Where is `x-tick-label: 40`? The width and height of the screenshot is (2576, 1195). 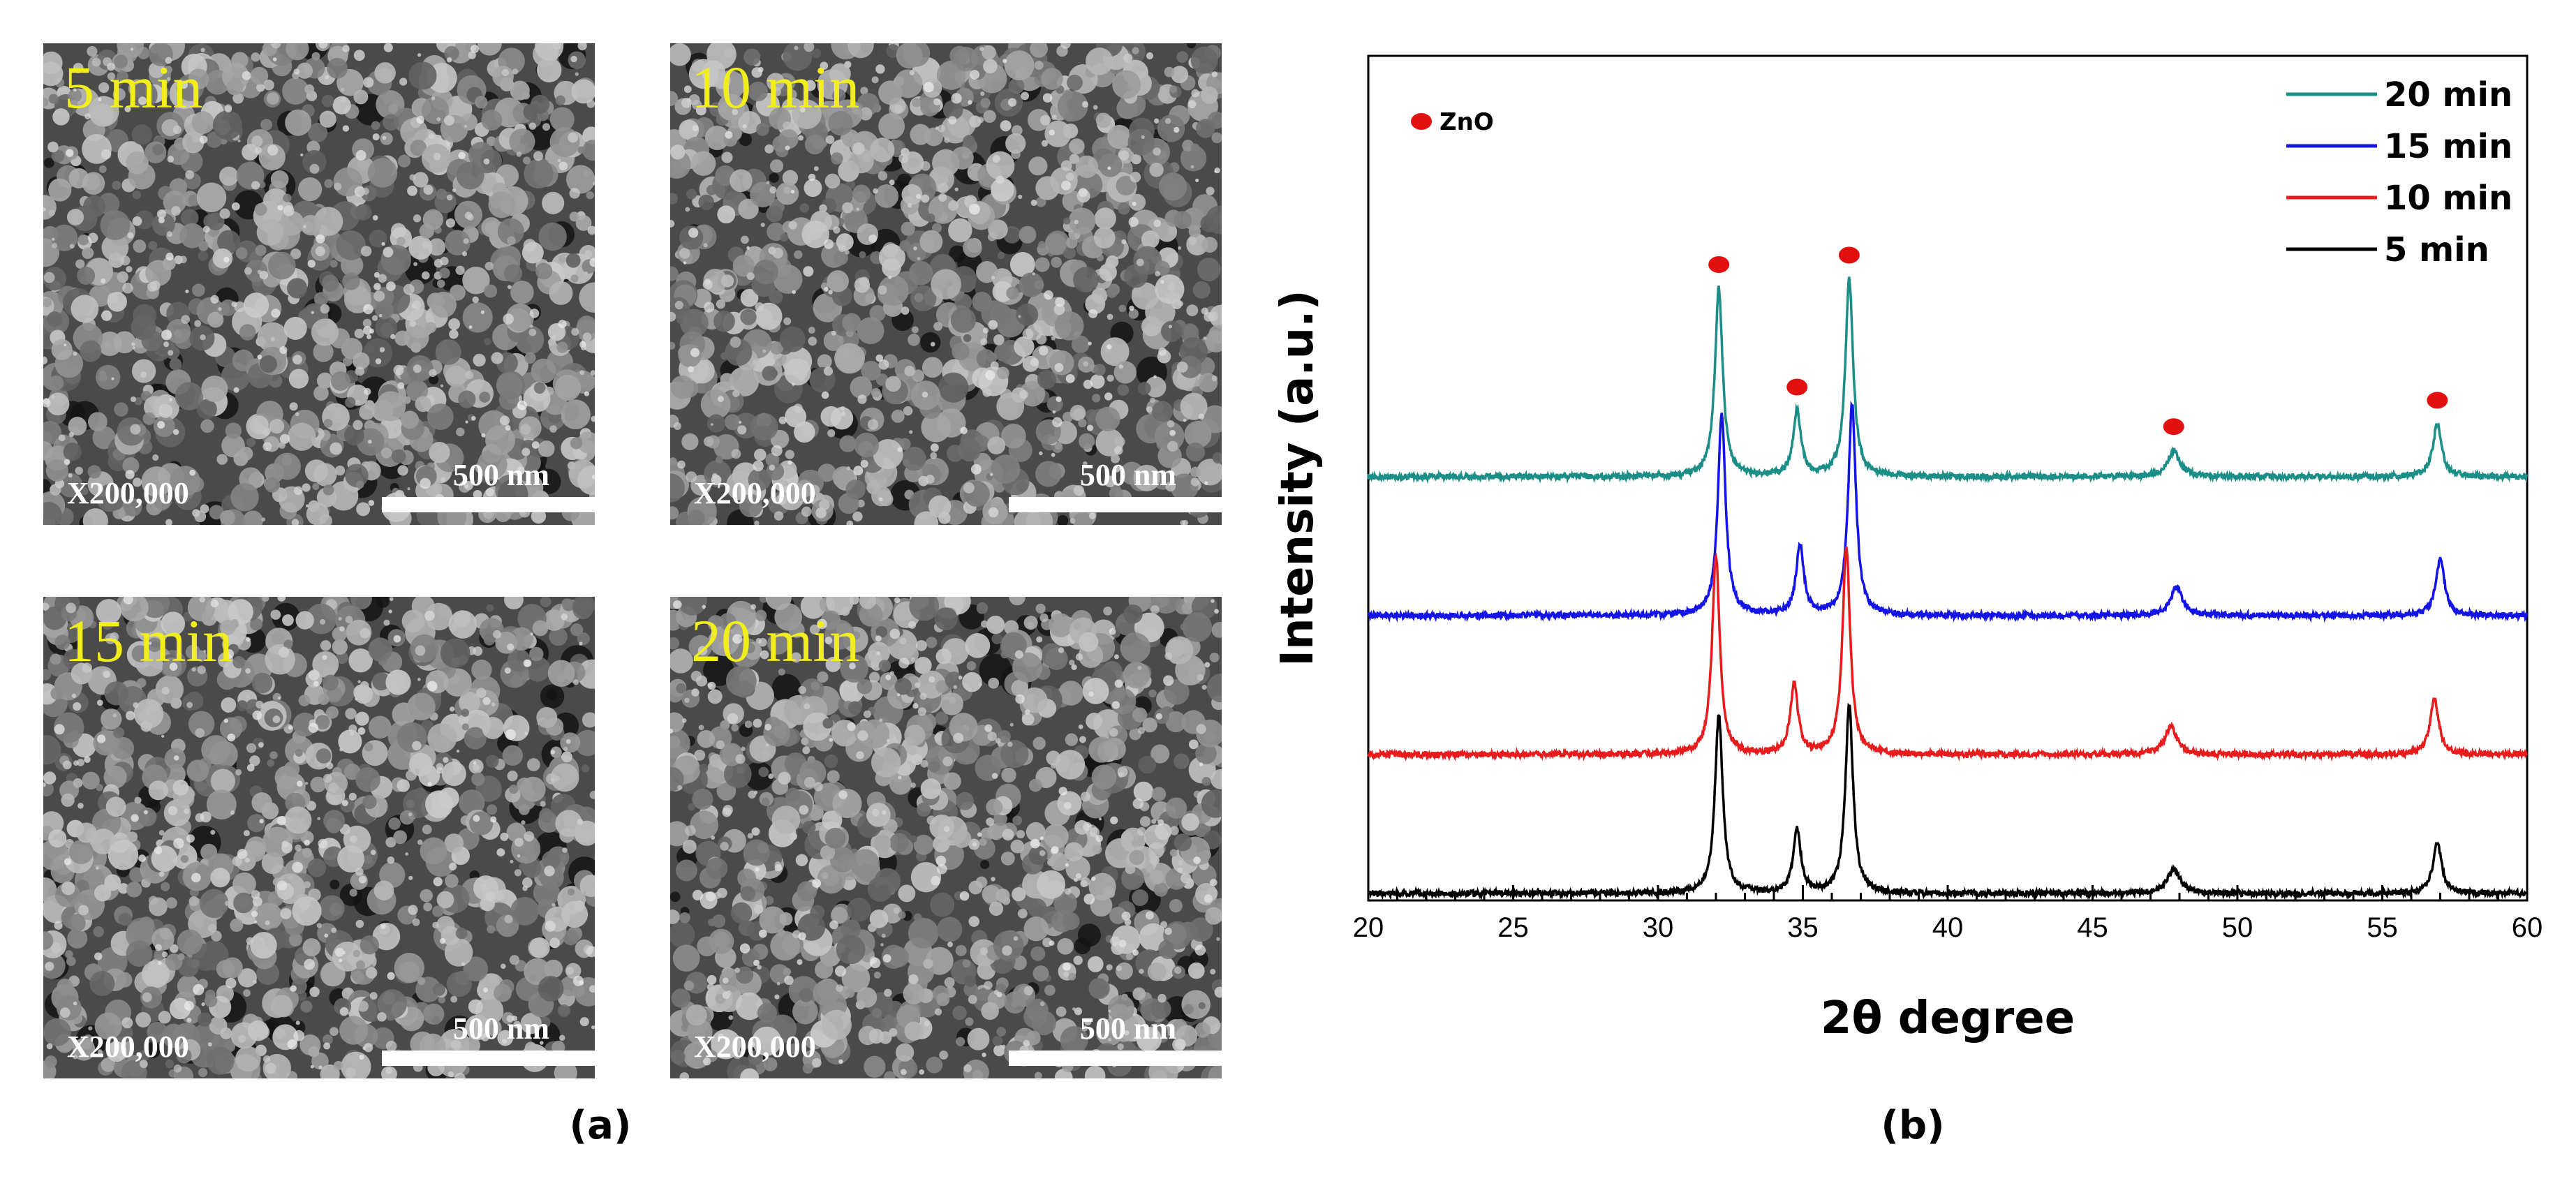
x-tick-label: 40 is located at coordinates (1948, 927).